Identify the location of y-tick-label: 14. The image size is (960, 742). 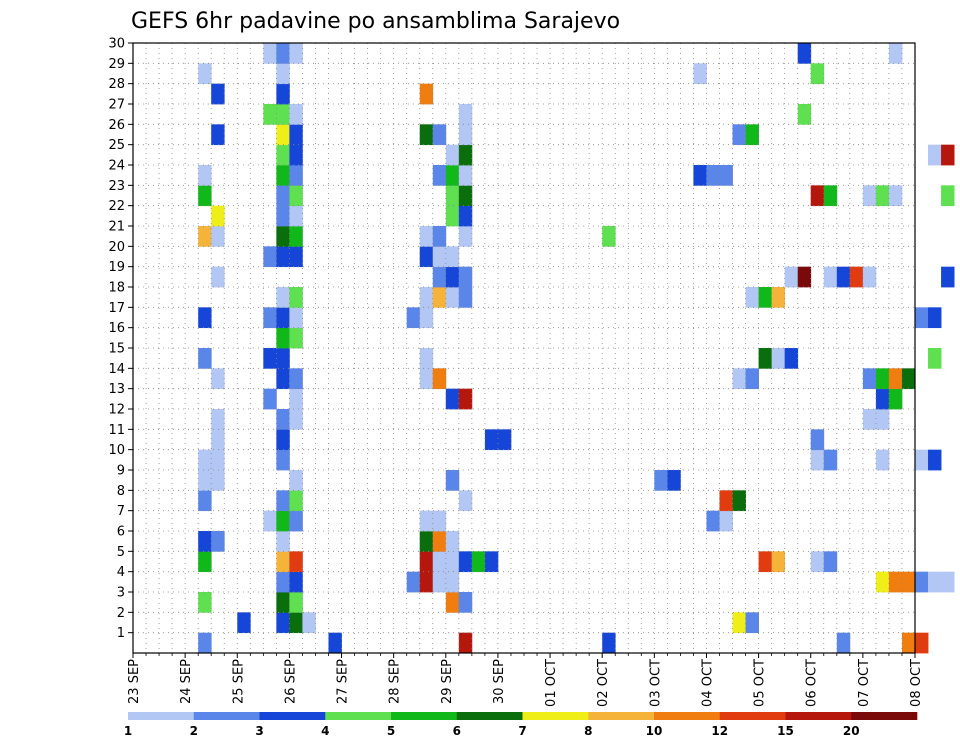
(116, 369).